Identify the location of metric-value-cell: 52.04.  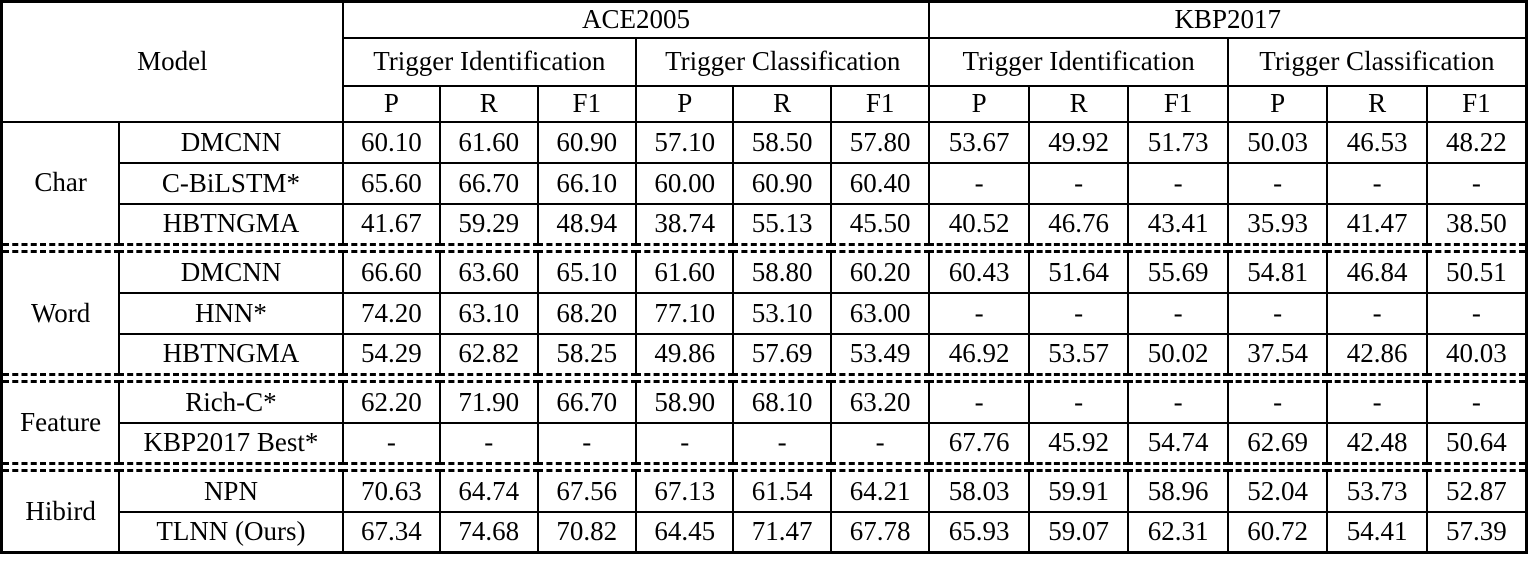
(1277, 491).